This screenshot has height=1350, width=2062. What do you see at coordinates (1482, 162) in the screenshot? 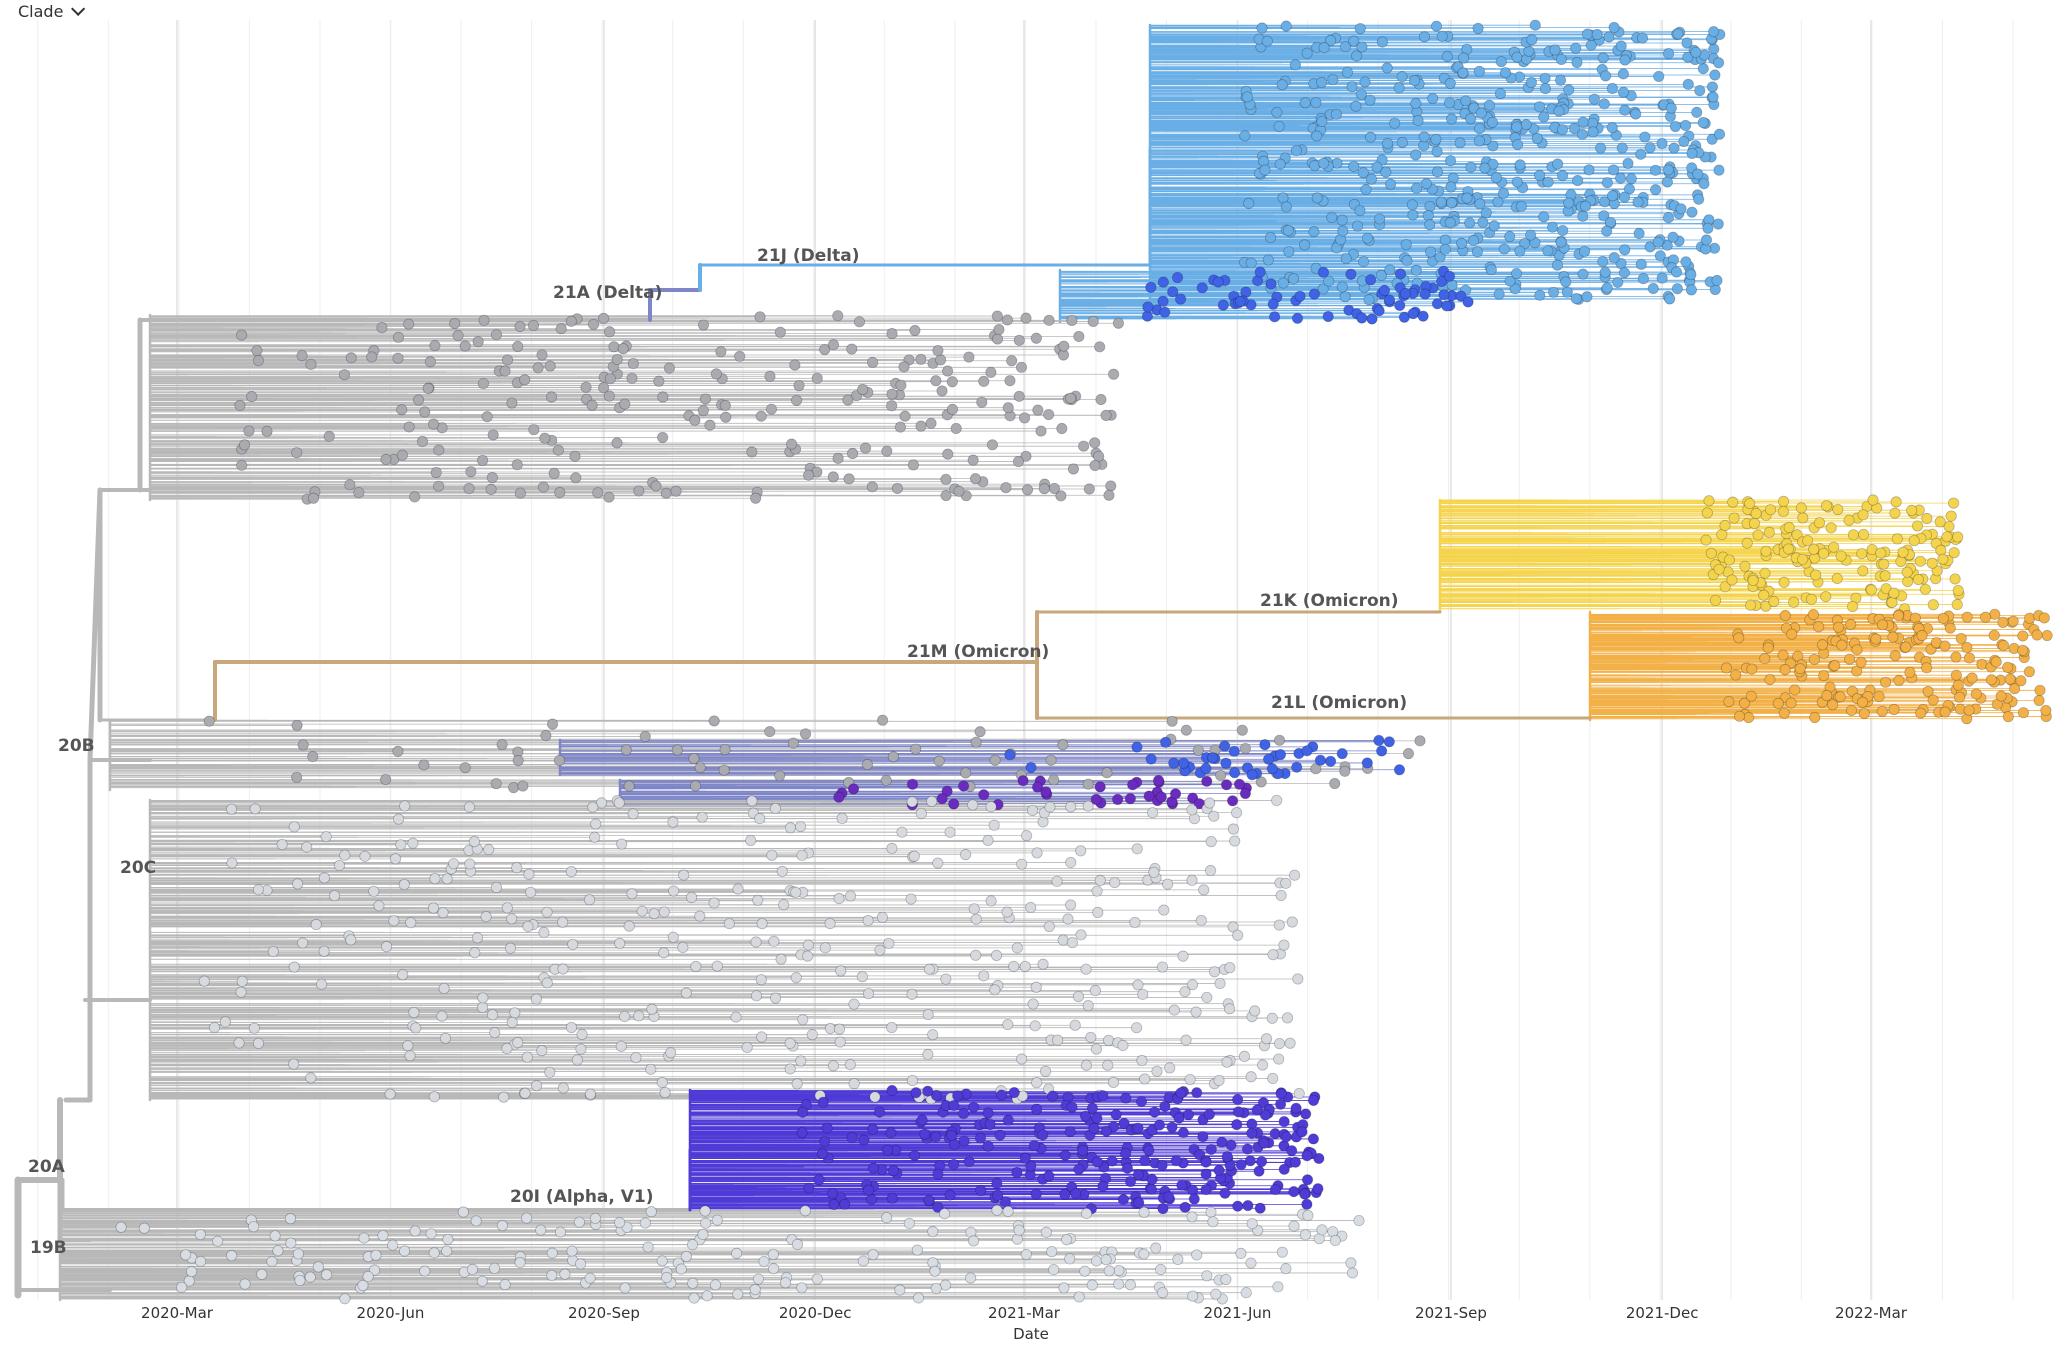
I see `tip-group` at bounding box center [1482, 162].